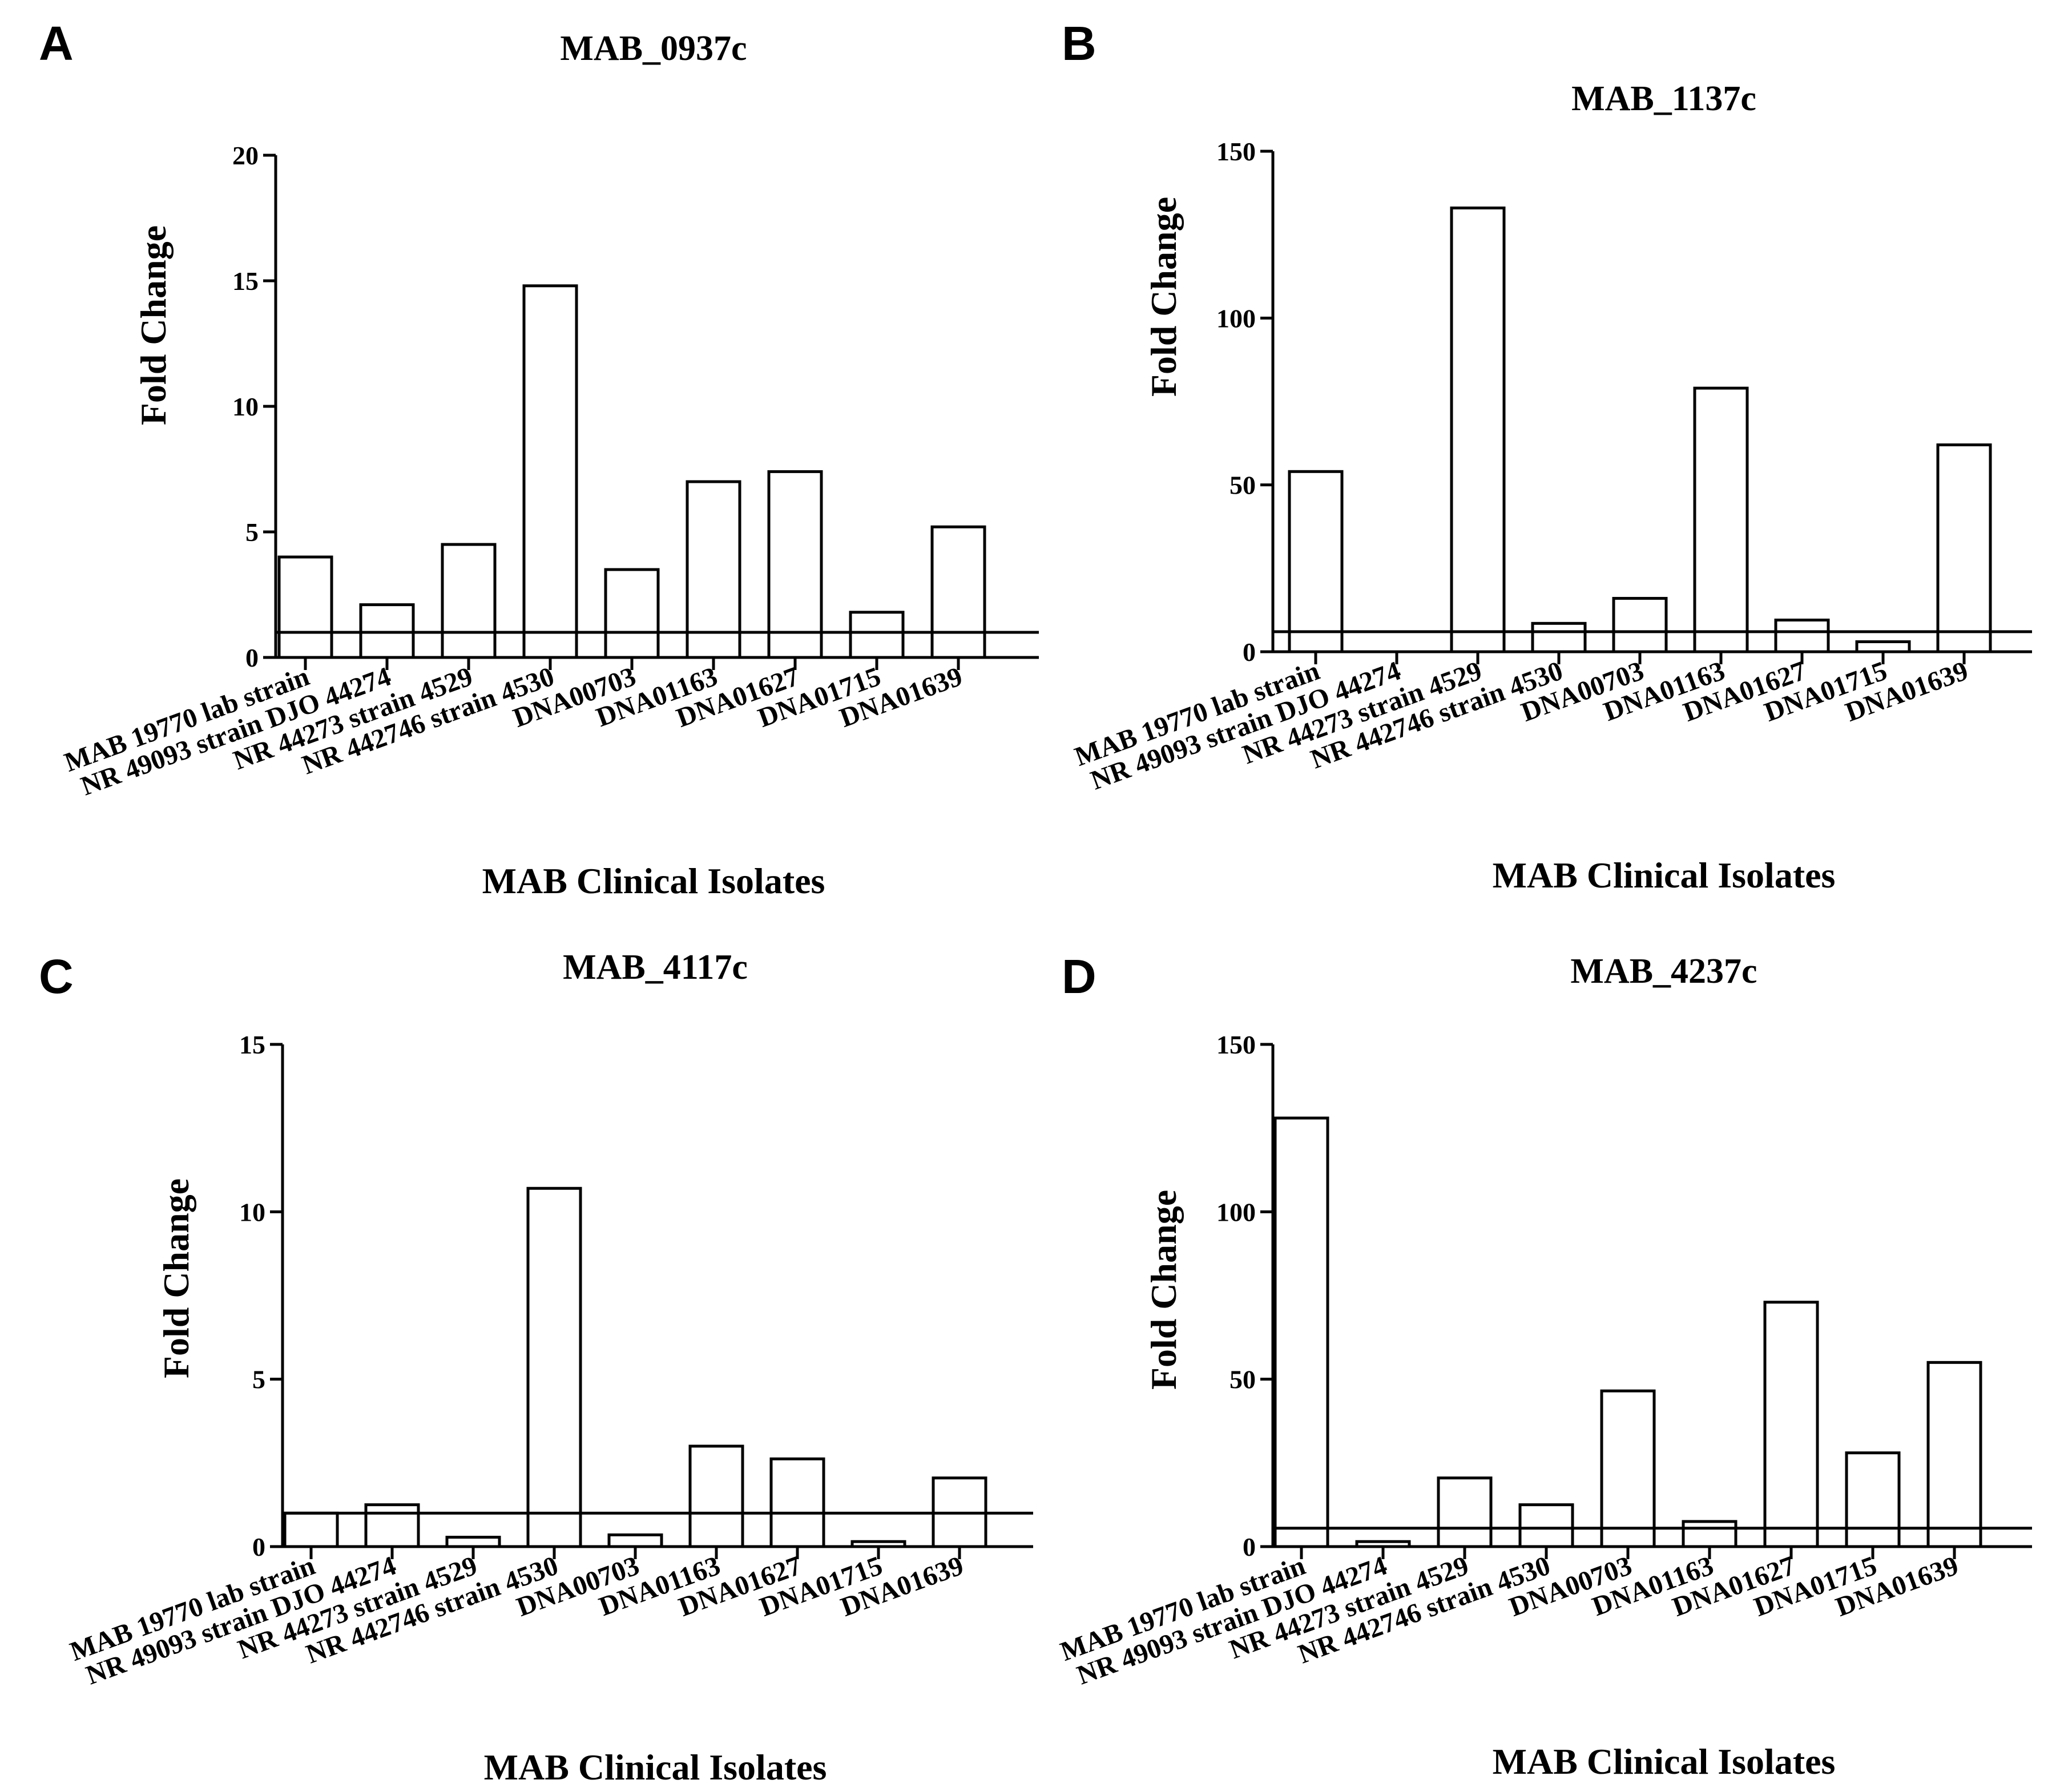 The width and height of the screenshot is (2060, 1792). Describe the element at coordinates (1079, 43) in the screenshot. I see `panel-letter: B` at that location.